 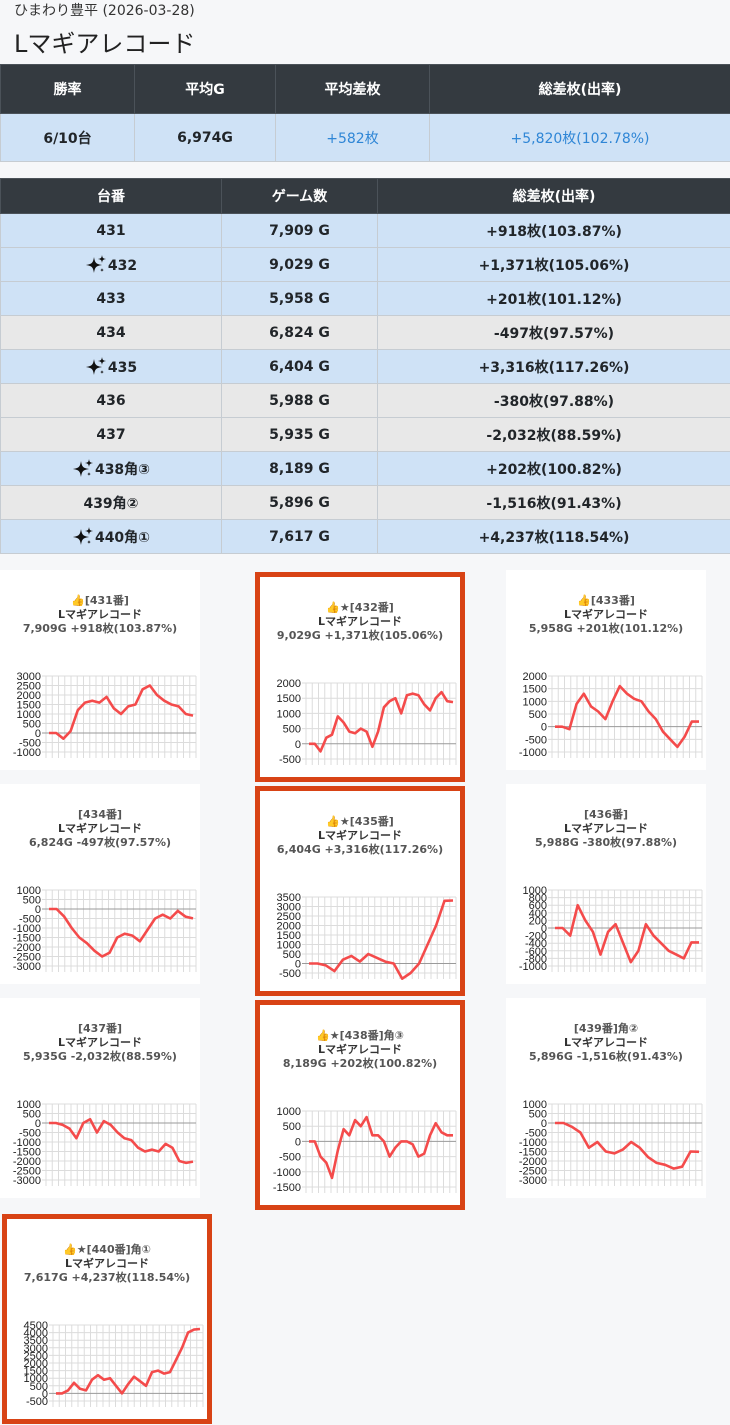 I want to click on y-tick-label: -2500, so click(x=27, y=958).